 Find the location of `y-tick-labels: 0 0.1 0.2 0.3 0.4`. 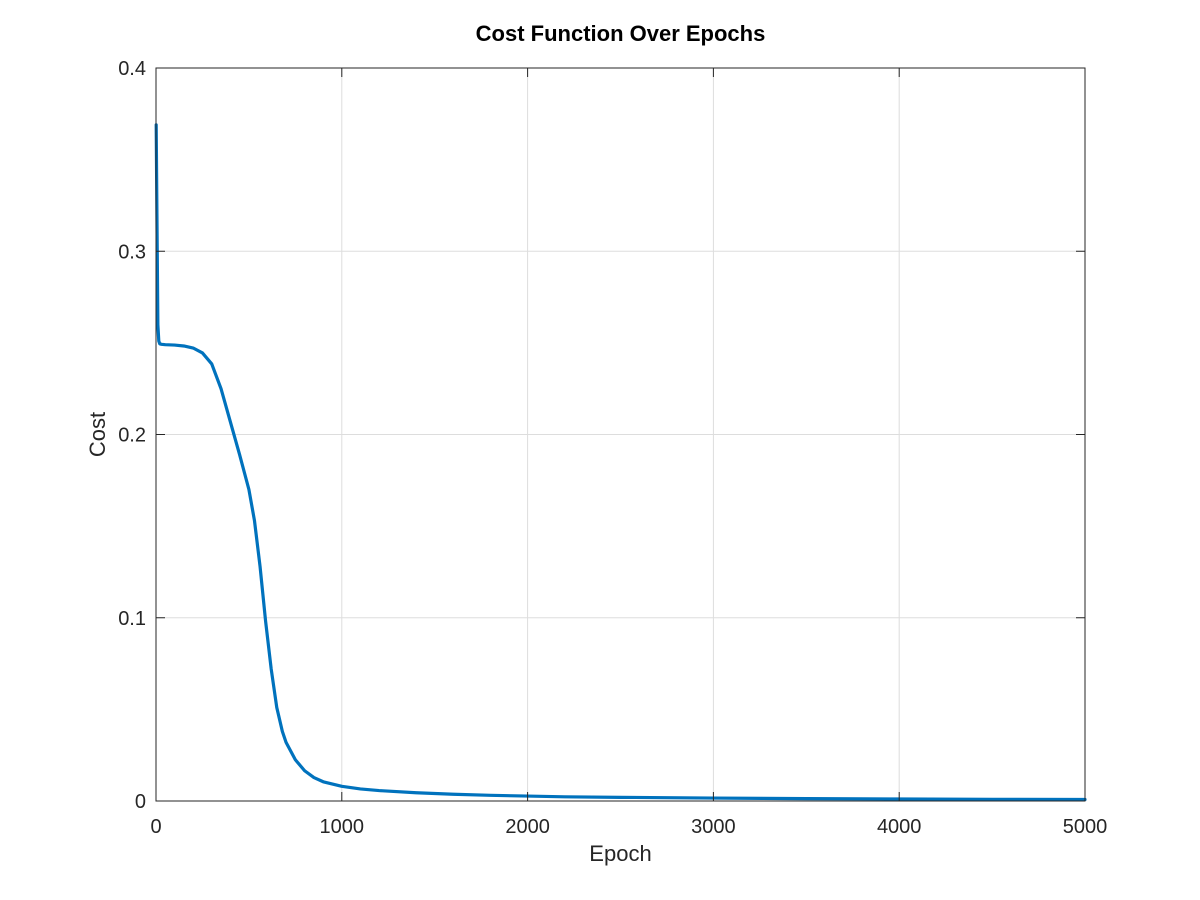

y-tick-labels: 0 0.1 0.2 0.3 0.4 is located at coordinates (132, 435).